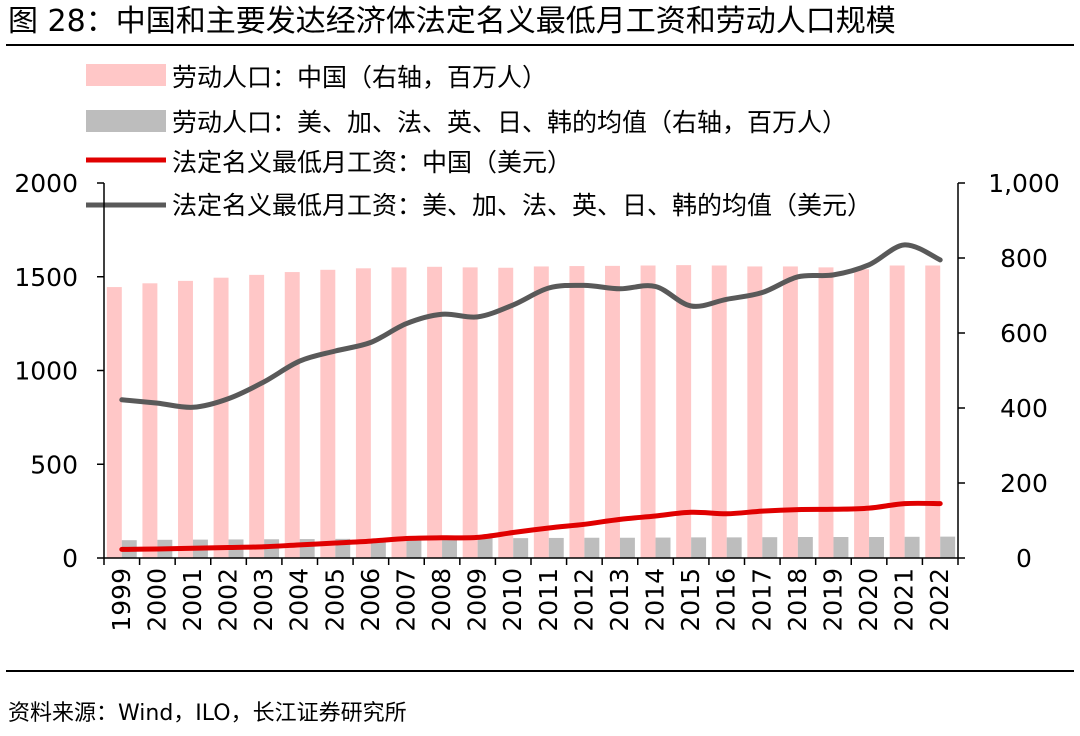 Image resolution: width=1080 pixels, height=736 pixels. Describe the element at coordinates (414, 548) in the screenshot. I see `bar-avg-labor-2007` at that location.